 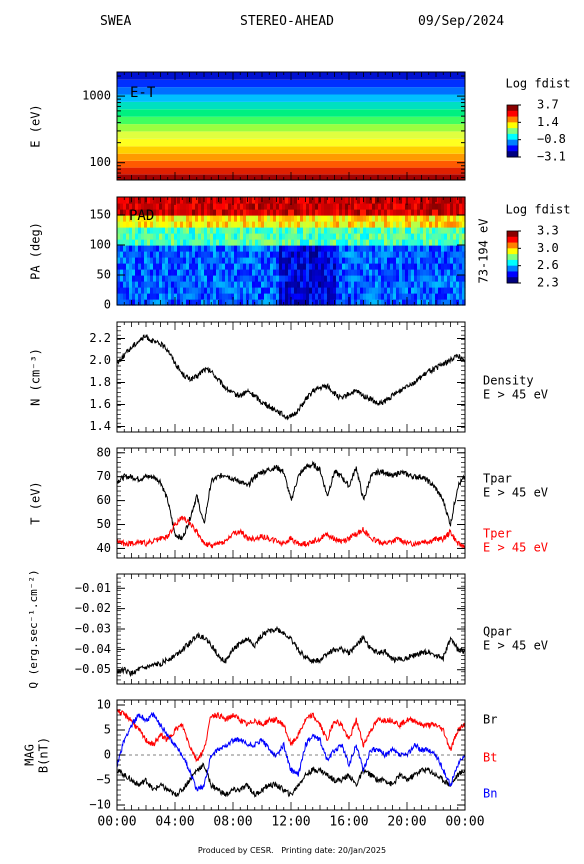 I want to click on temperature-legend-tpar-range: E > 45 eV, so click(x=515, y=493).